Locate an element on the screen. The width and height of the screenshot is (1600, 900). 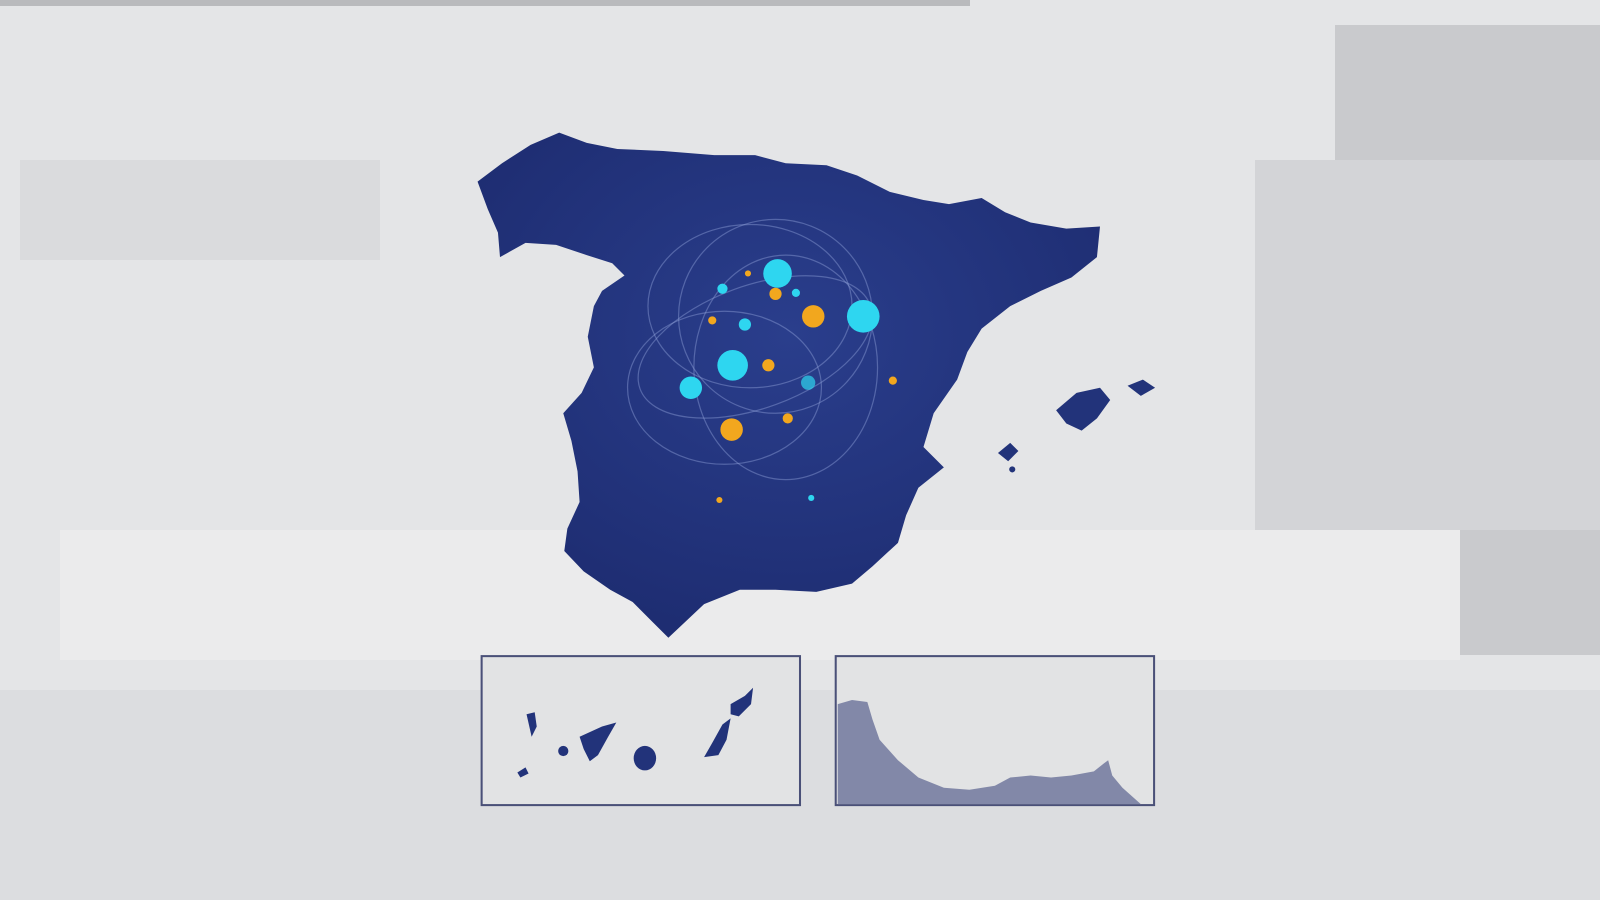
orange-markers is located at coordinates (802, 387).